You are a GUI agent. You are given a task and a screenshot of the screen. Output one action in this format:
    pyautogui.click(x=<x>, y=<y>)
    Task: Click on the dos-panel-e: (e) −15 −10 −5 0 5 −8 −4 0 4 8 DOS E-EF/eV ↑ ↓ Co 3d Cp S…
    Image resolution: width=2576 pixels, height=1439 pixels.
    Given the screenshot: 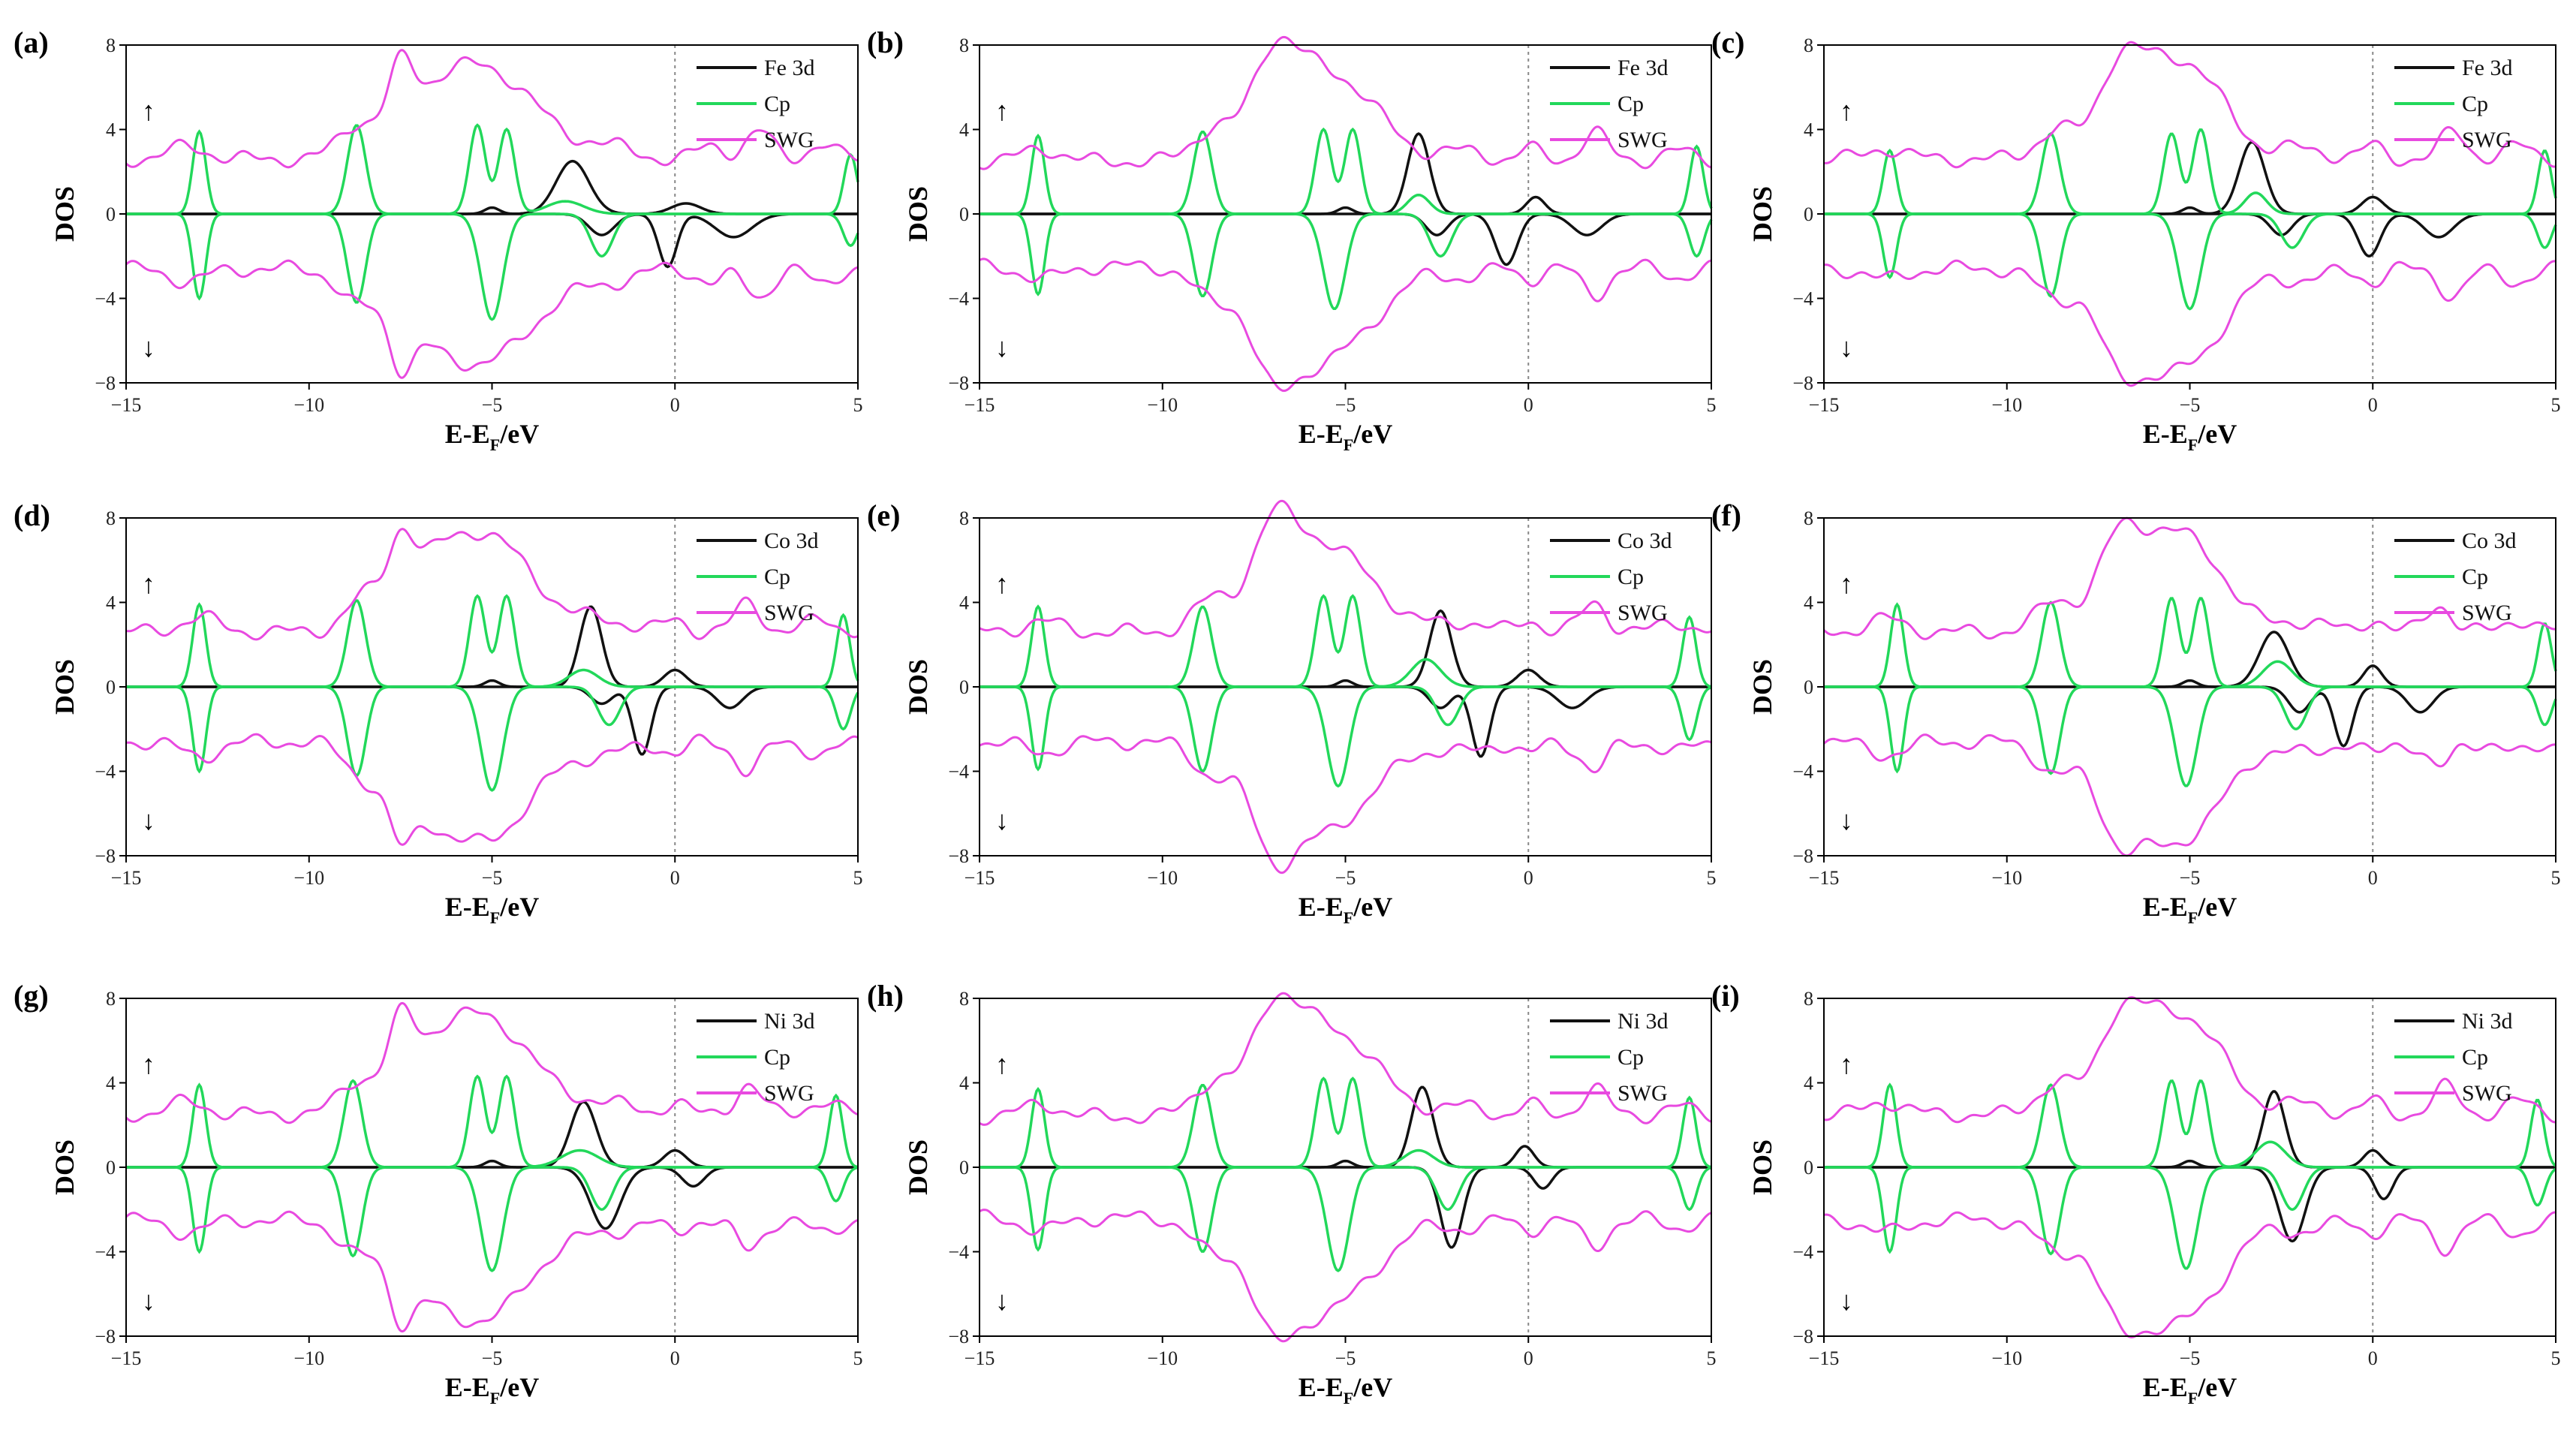 What is the action you would take?
    pyautogui.click(x=1292, y=712)
    